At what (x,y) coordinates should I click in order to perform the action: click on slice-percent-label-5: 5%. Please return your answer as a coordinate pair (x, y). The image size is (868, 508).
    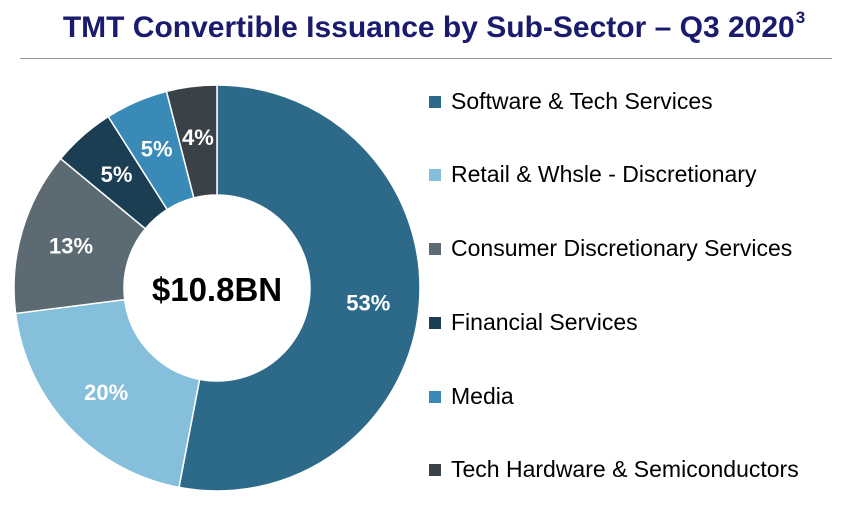
    Looking at the image, I should click on (157, 149).